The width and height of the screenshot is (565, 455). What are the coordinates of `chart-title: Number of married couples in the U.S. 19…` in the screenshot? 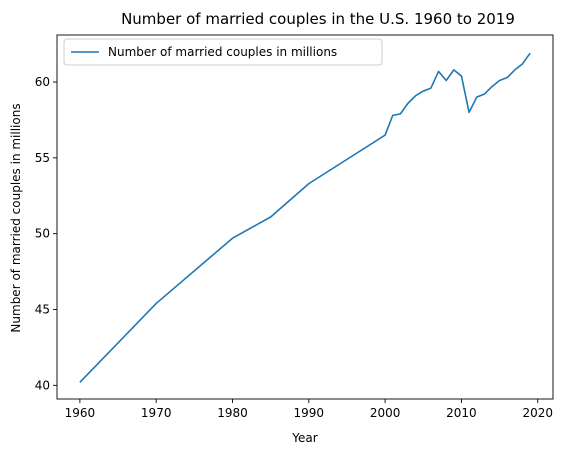 It's located at (318, 19).